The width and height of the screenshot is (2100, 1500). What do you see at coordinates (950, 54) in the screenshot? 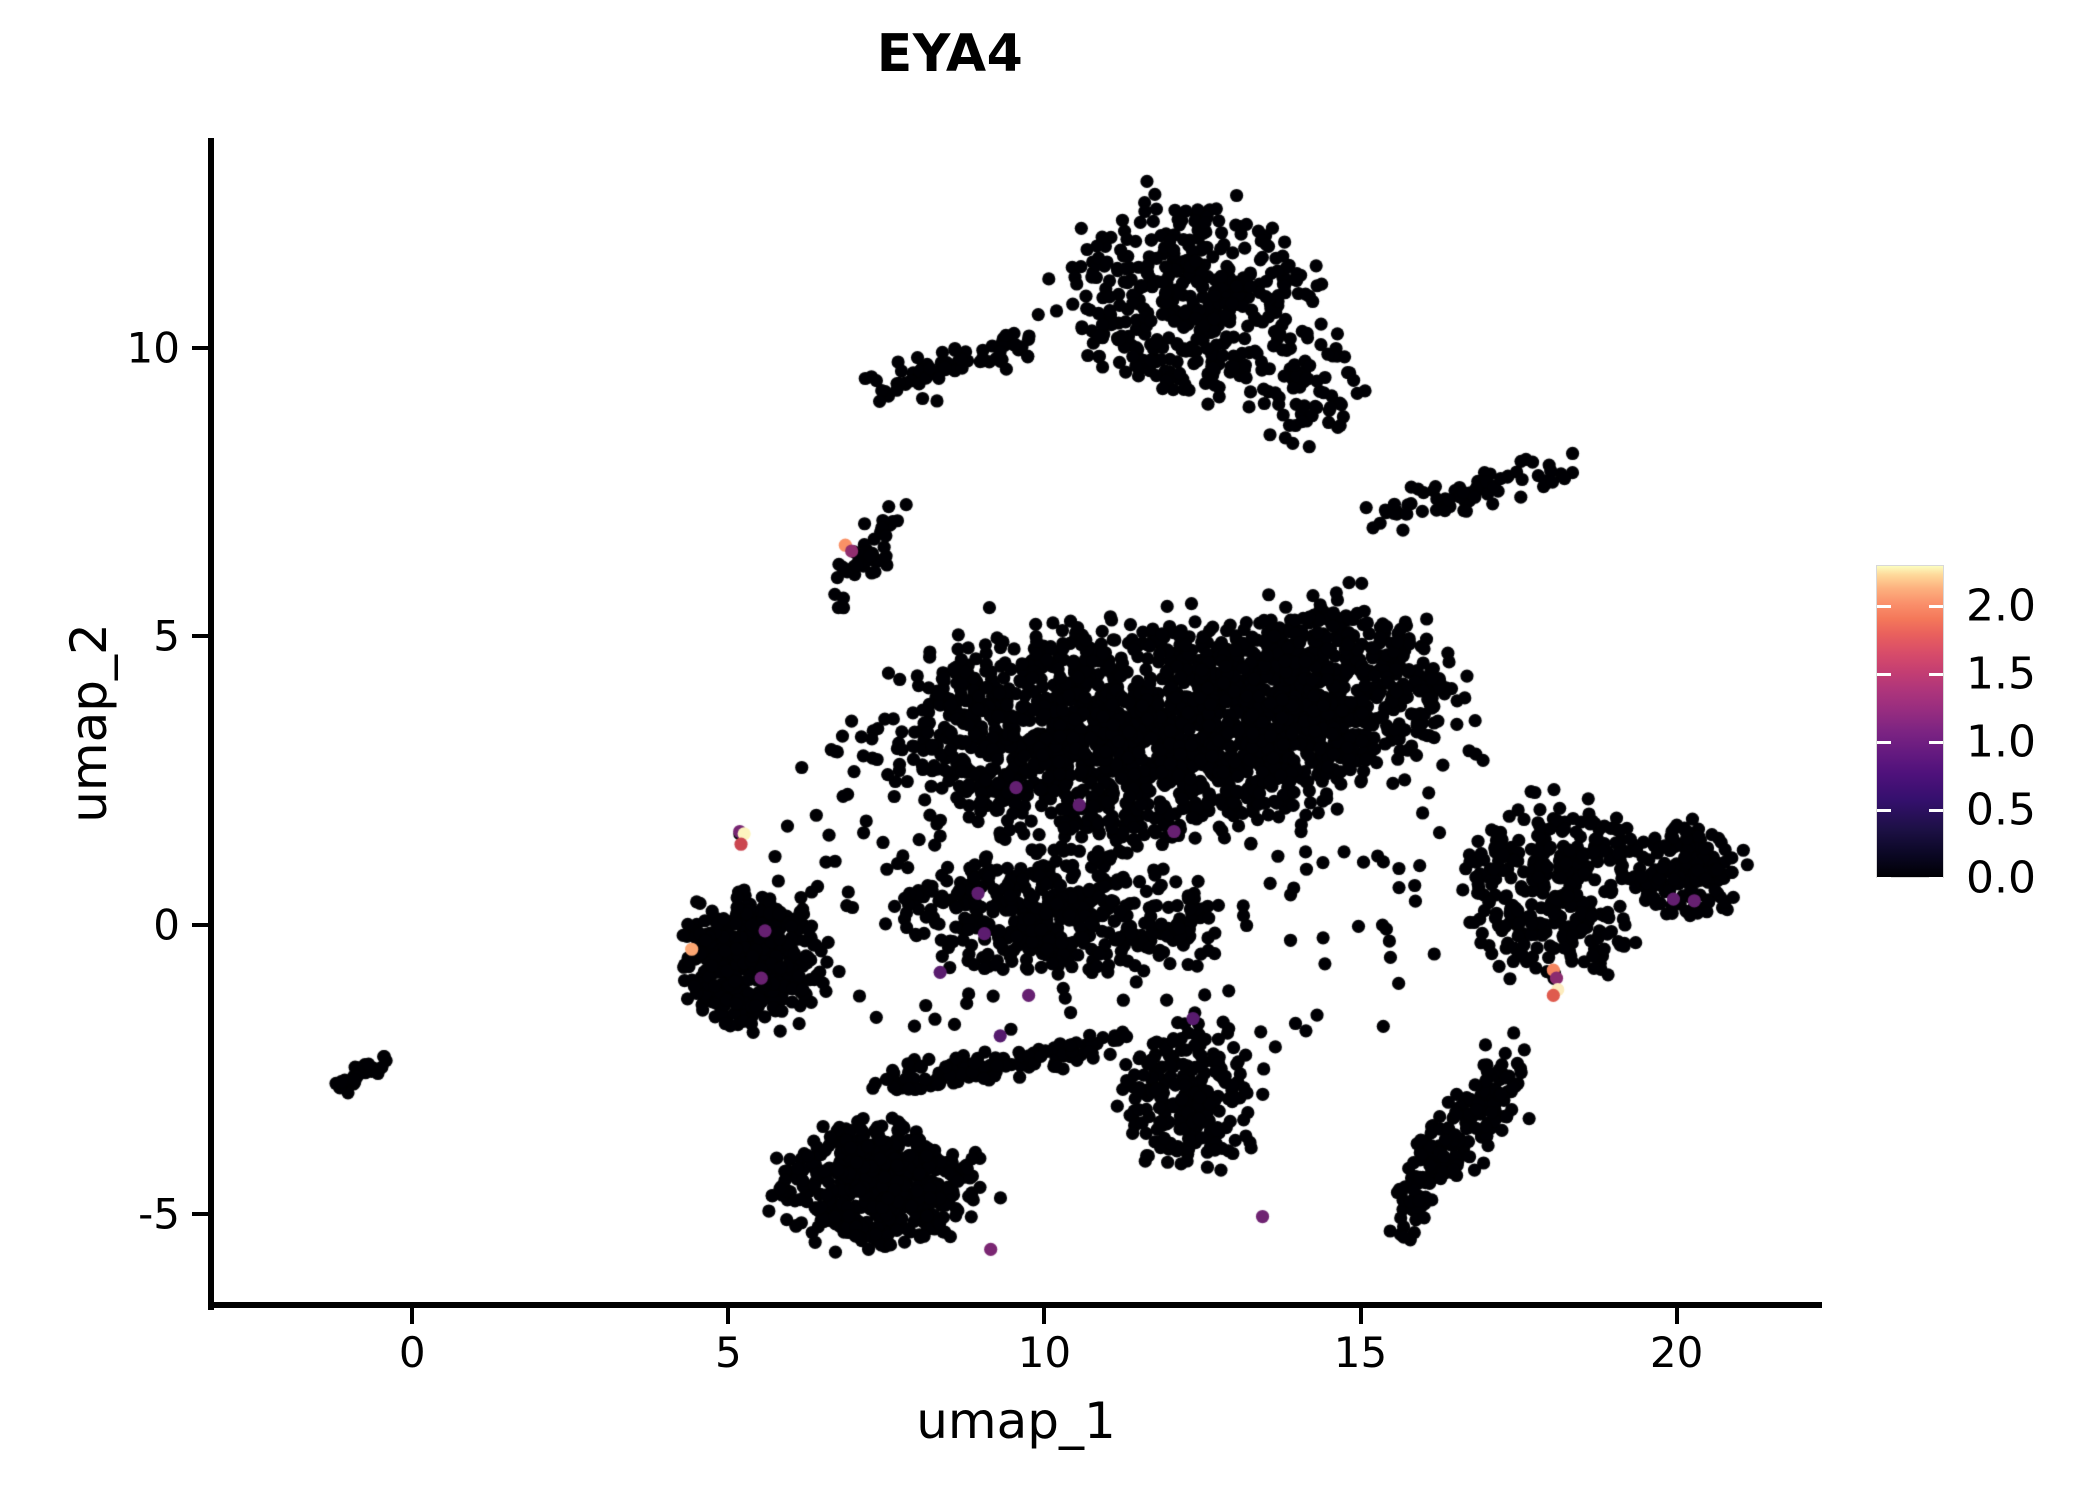
I see `page-title: EYA4` at bounding box center [950, 54].